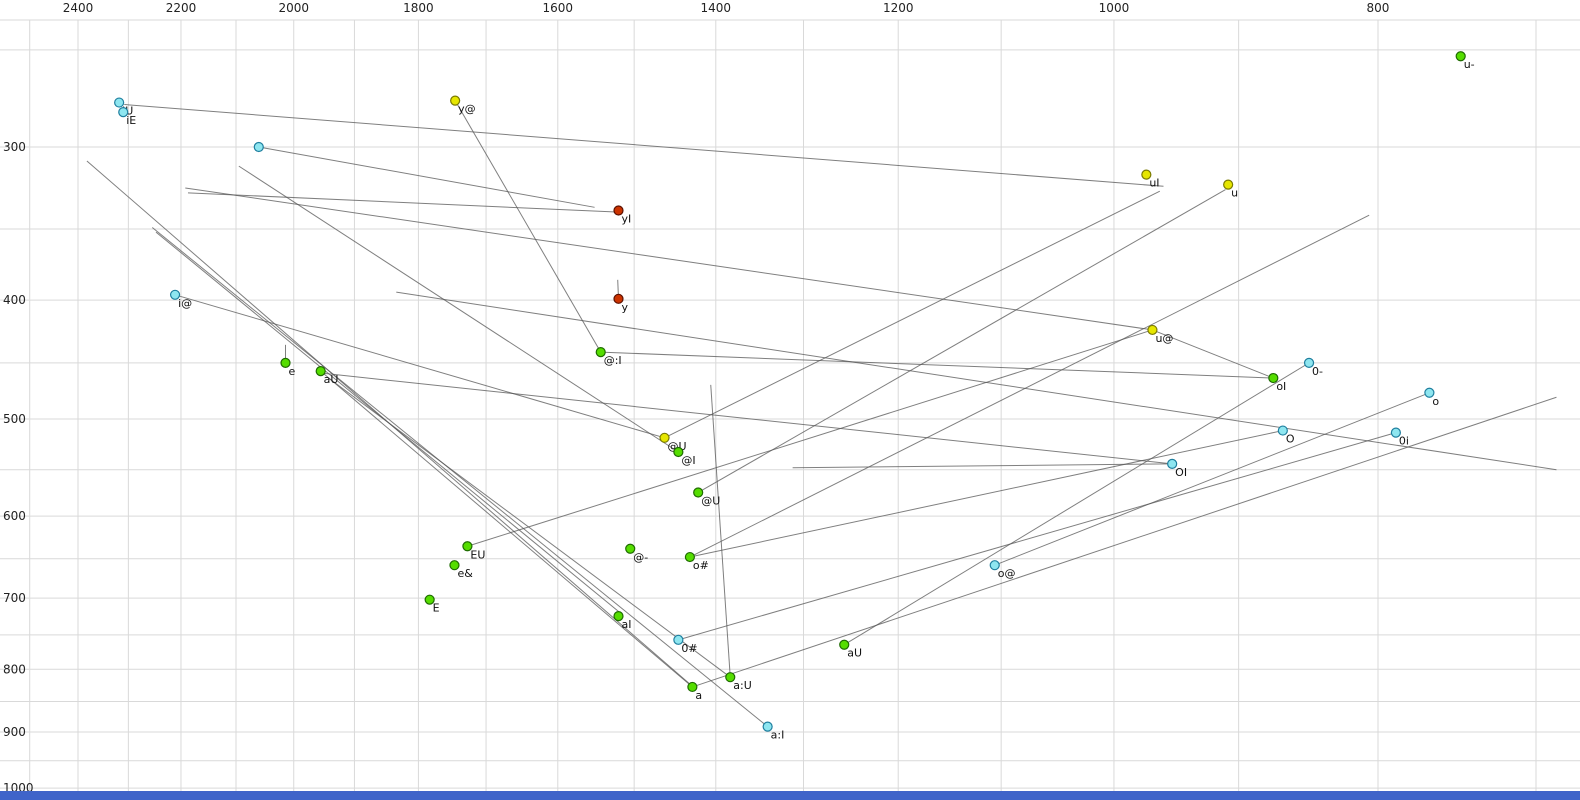 Image resolution: width=1580 pixels, height=800 pixels. Describe the element at coordinates (1469, 64) in the screenshot. I see `data-point-label: u-` at that location.